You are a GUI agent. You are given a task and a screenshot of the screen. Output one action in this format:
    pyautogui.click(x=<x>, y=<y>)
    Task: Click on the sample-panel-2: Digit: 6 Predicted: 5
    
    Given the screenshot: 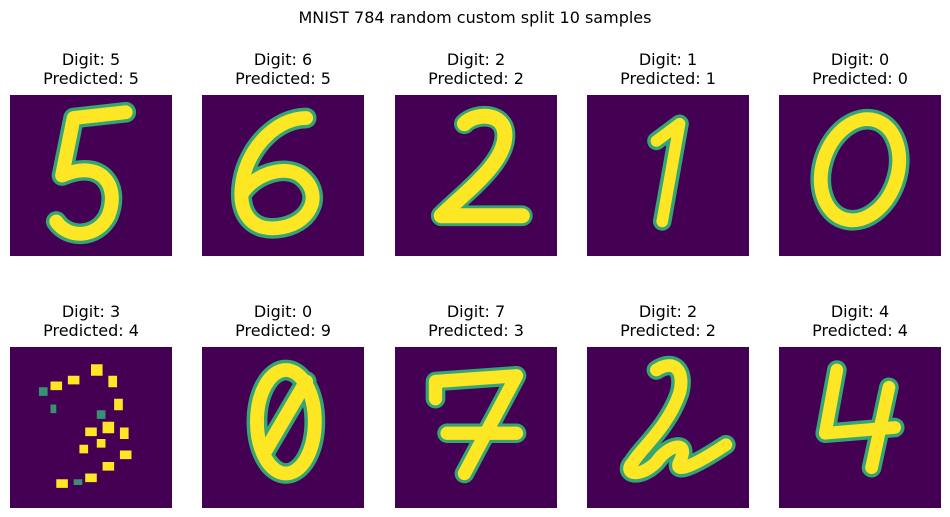 What is the action you would take?
    pyautogui.click(x=283, y=153)
    